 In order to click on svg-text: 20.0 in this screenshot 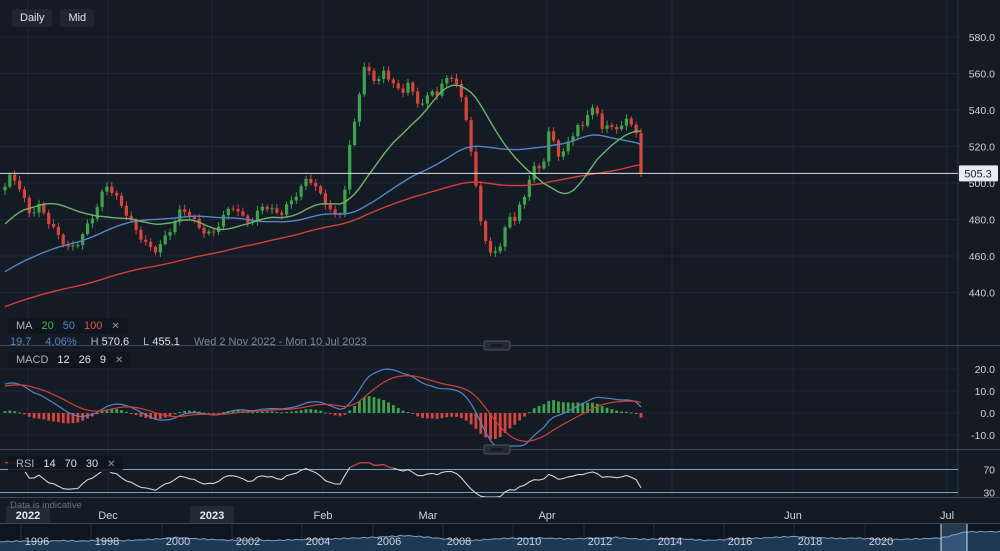, I will do `click(985, 370)`.